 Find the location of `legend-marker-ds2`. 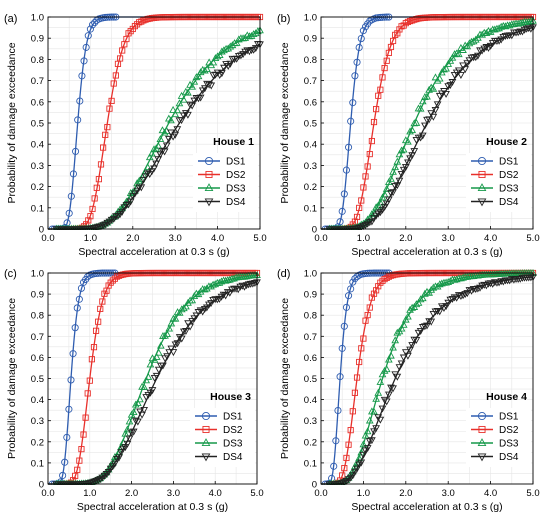

legend-marker-ds2 is located at coordinates (482, 429).